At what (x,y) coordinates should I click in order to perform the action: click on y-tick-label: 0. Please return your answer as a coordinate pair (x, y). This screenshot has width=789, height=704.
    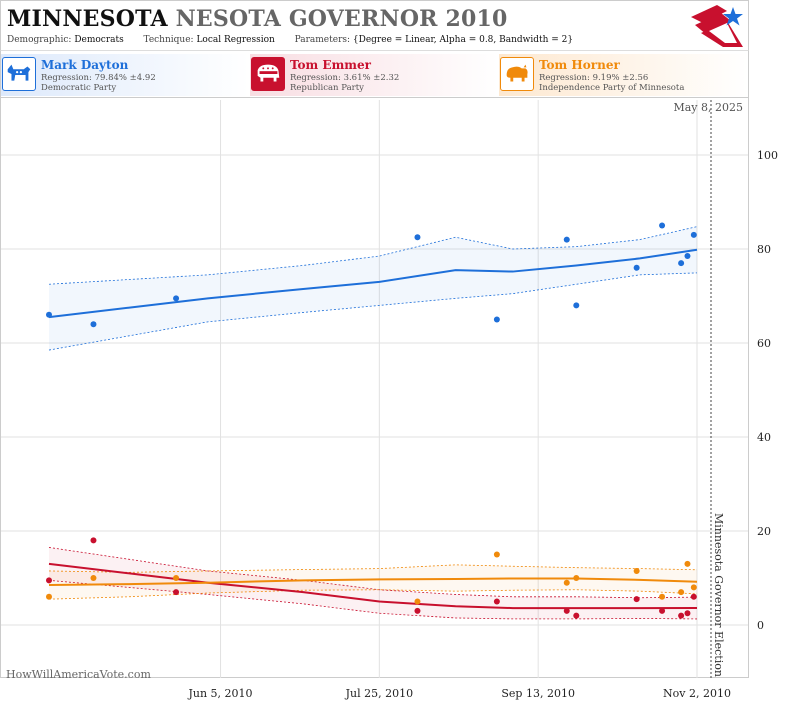
    Looking at the image, I should click on (760, 625).